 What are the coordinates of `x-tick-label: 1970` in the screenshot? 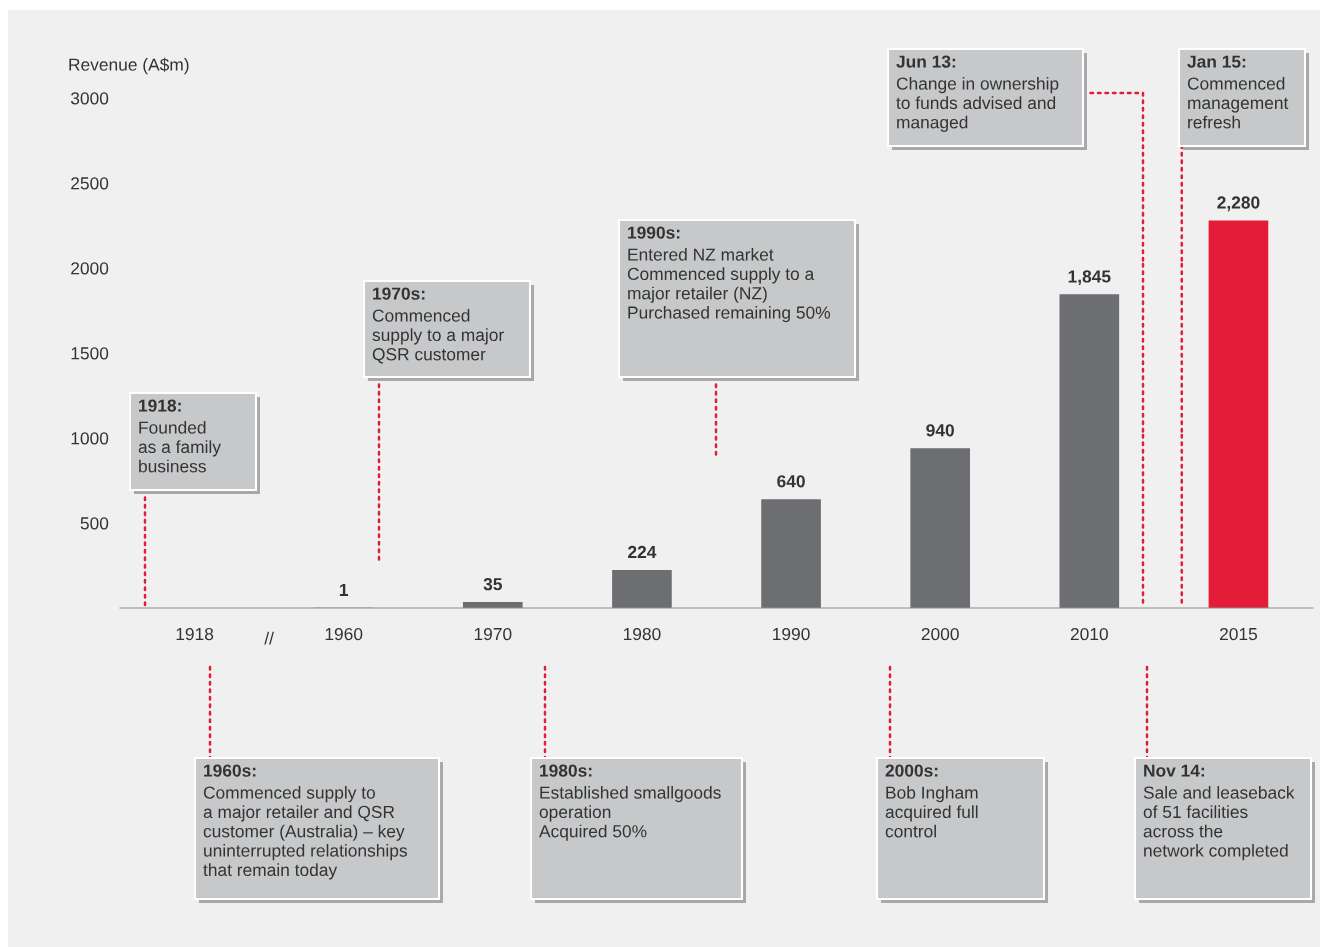 It's located at (493, 634).